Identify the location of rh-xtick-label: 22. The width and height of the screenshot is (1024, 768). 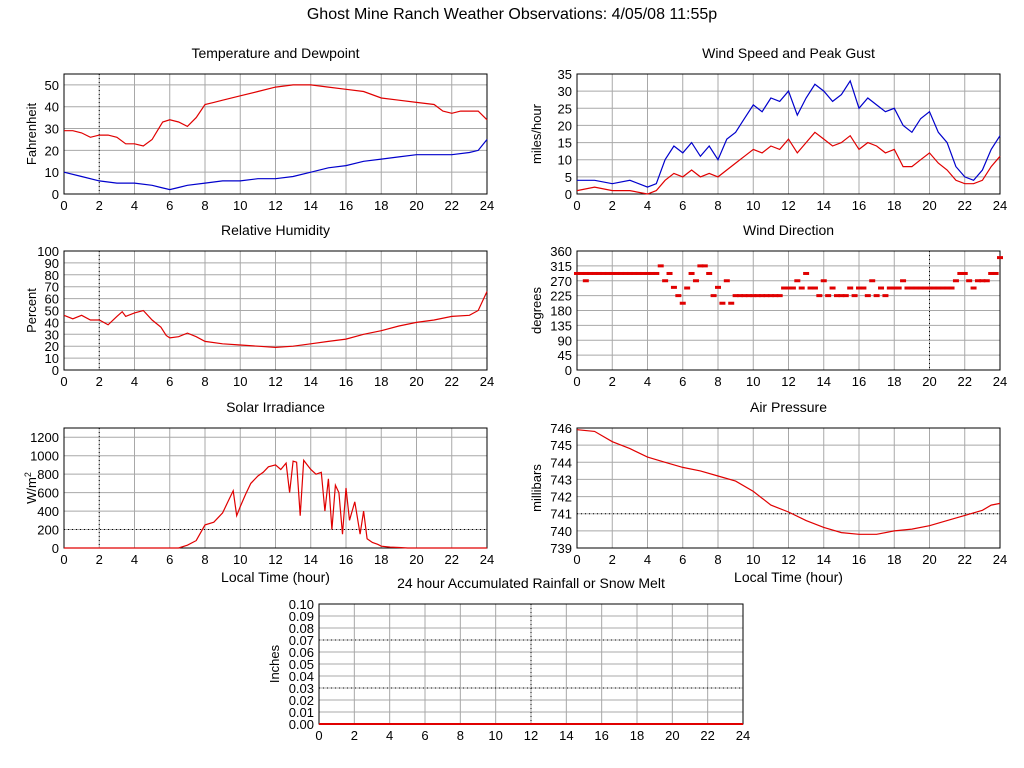
(452, 381).